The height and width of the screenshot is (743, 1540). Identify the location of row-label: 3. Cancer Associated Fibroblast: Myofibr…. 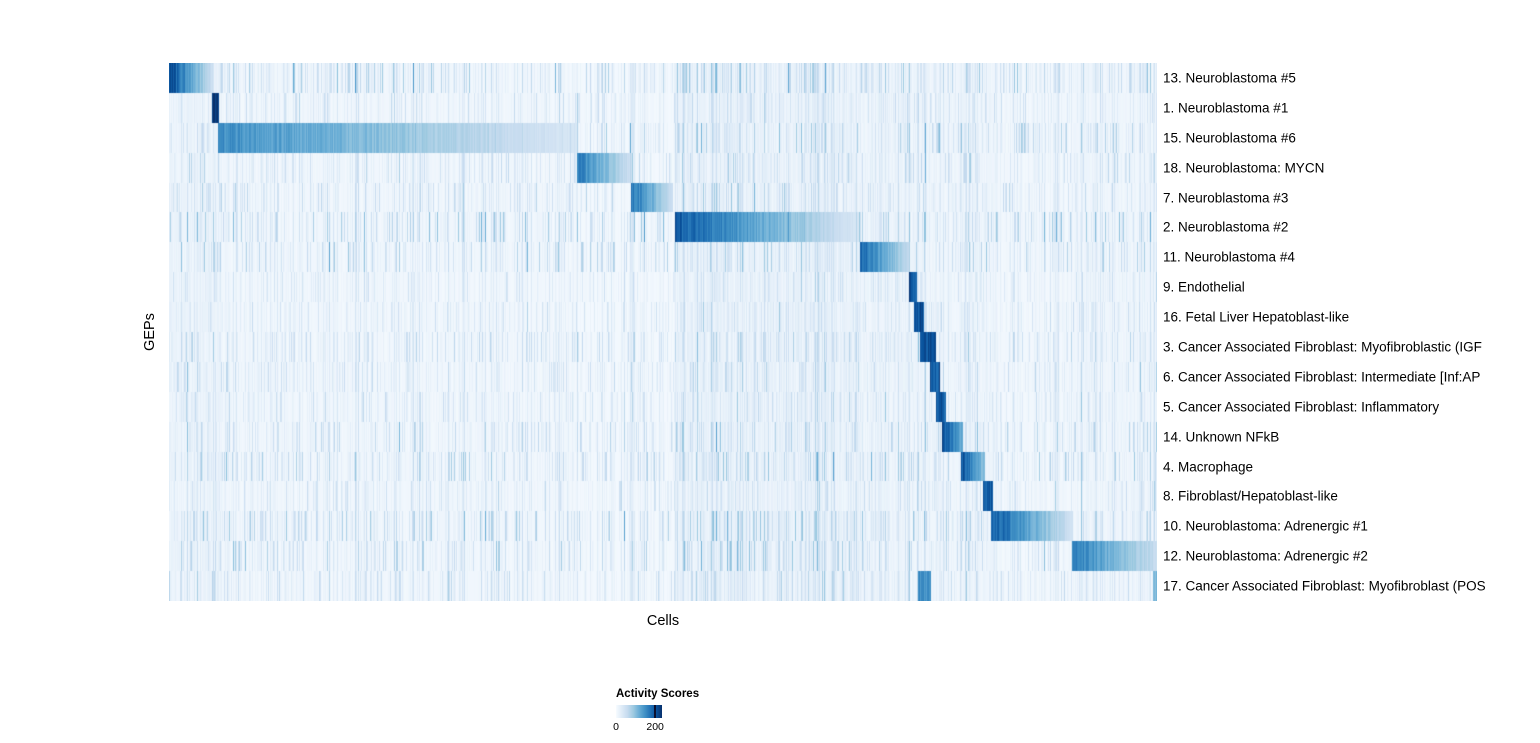
(1322, 347).